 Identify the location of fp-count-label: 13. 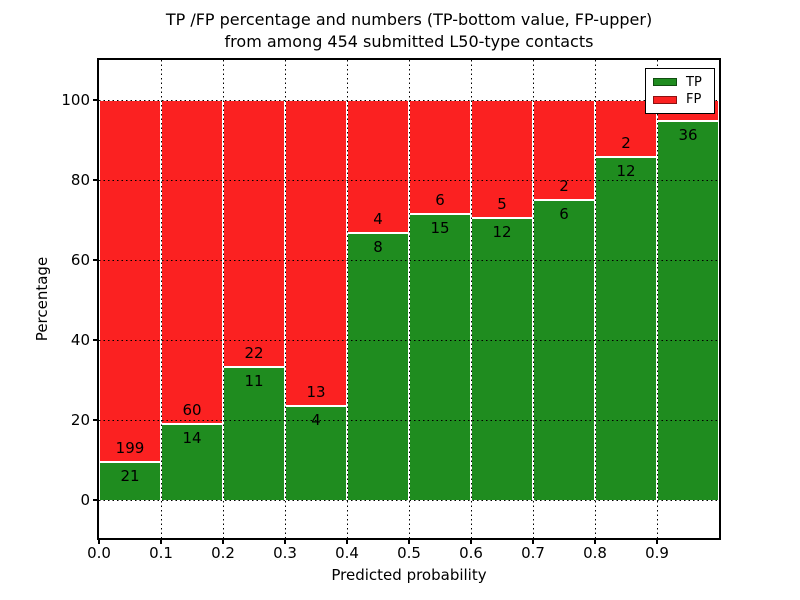
(316, 391).